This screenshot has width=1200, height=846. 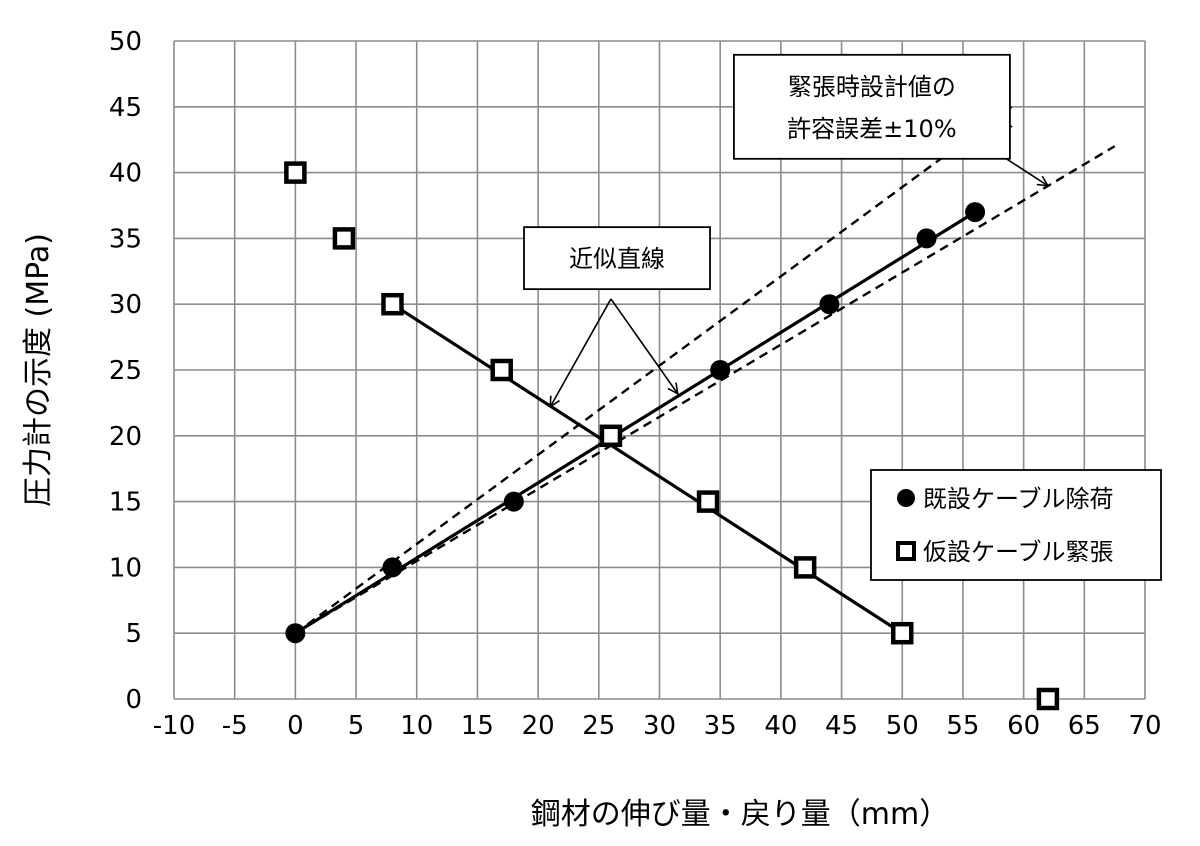 I want to click on x-tick-label: 65, so click(x=1084, y=726).